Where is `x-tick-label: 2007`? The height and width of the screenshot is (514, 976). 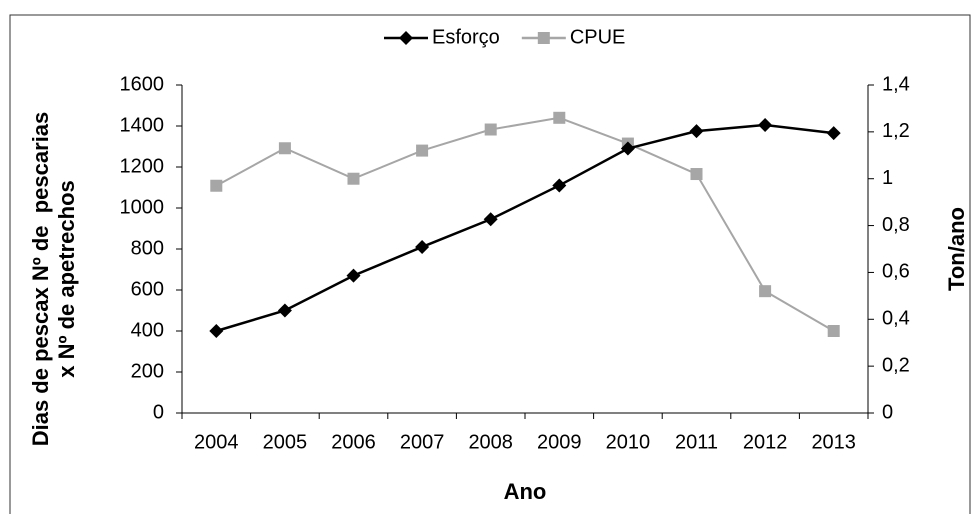
x-tick-label: 2007 is located at coordinates (422, 442).